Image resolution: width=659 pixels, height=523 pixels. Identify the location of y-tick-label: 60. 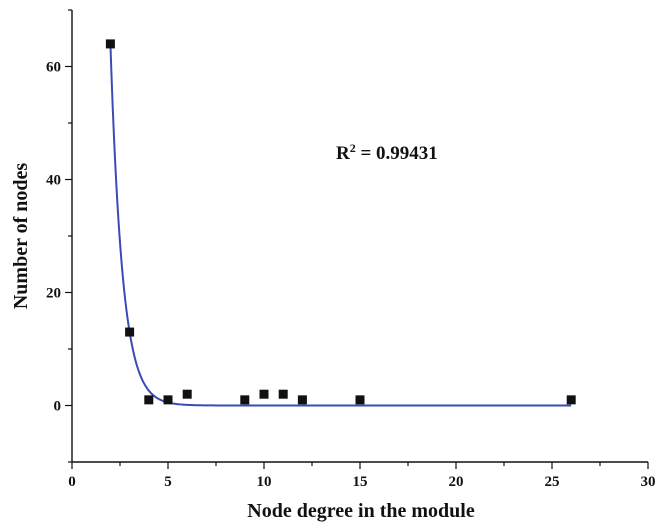
(53, 68).